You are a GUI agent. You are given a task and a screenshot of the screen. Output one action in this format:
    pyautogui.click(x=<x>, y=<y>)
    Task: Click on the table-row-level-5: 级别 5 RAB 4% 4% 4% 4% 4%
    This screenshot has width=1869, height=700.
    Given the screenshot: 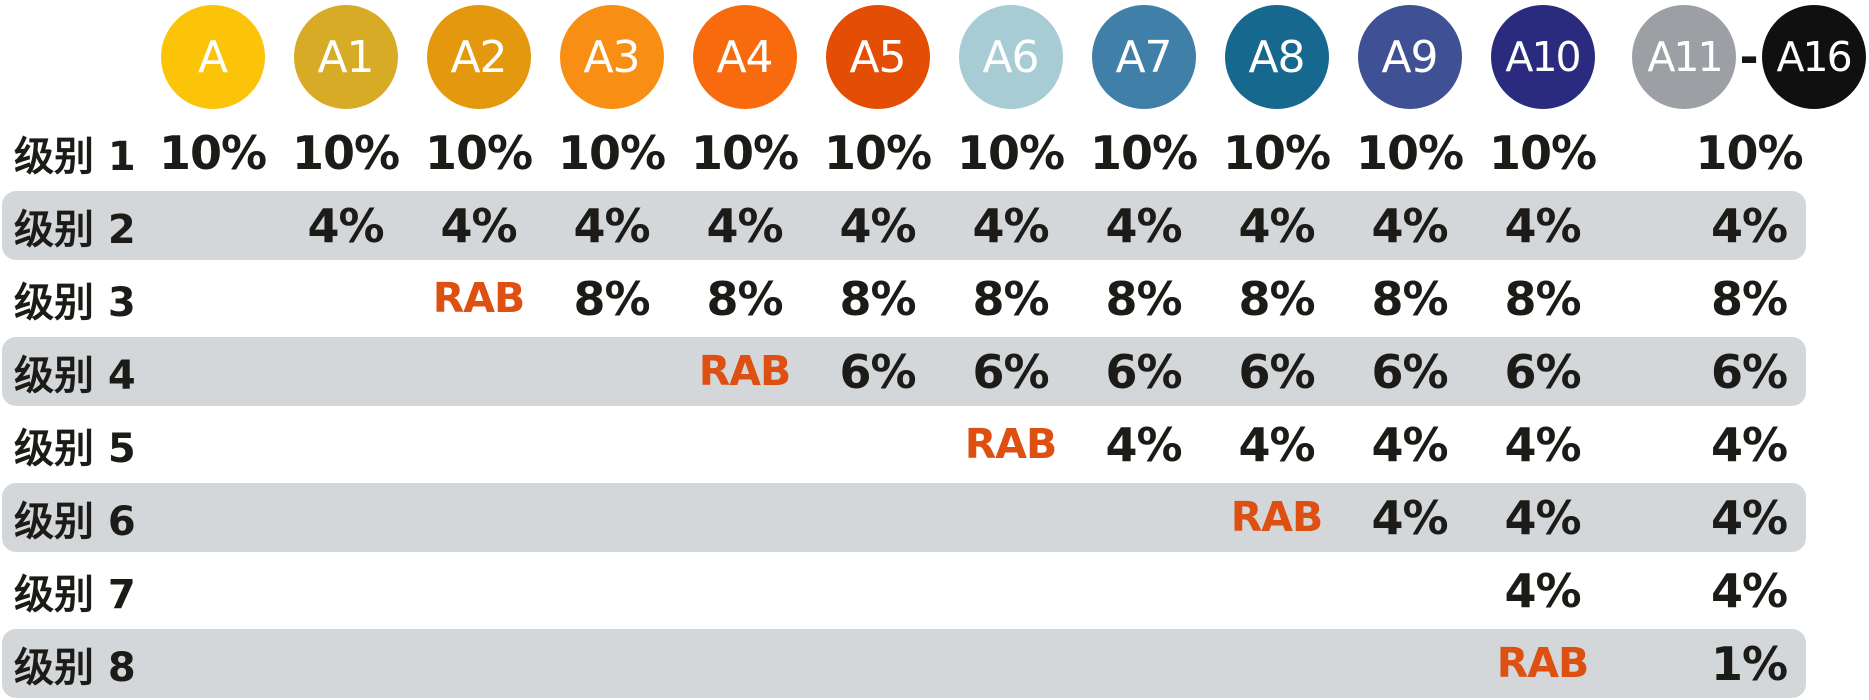 What is the action you would take?
    pyautogui.click(x=934, y=444)
    